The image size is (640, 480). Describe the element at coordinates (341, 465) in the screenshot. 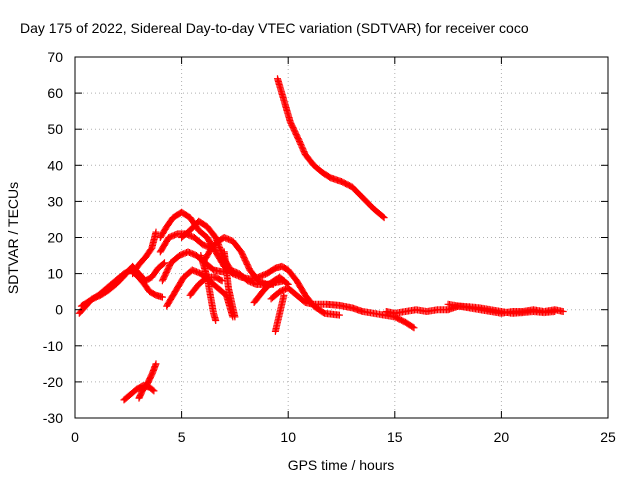

I see `x-axis-label: GPS time / hours` at that location.